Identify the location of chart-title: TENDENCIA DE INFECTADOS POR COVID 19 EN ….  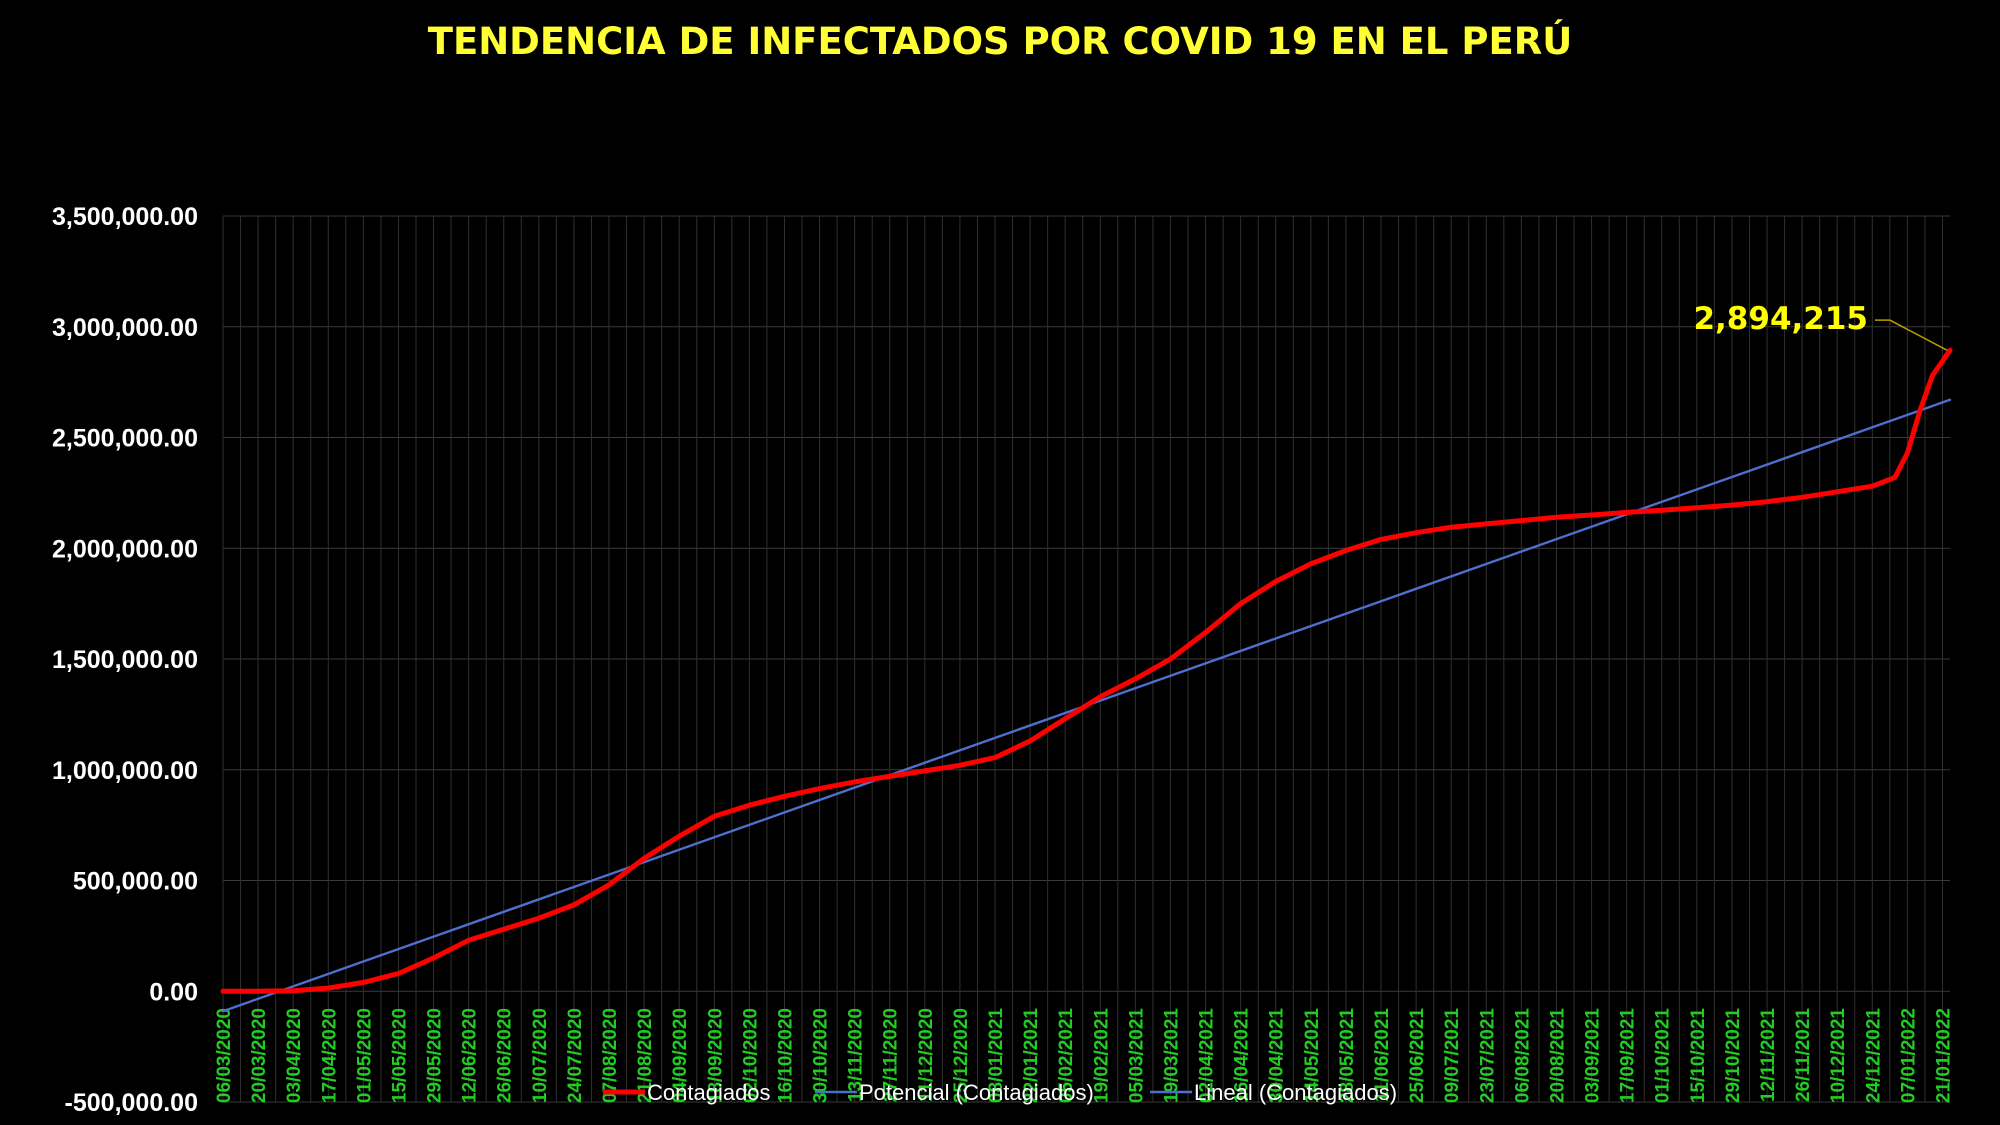
(1000, 41).